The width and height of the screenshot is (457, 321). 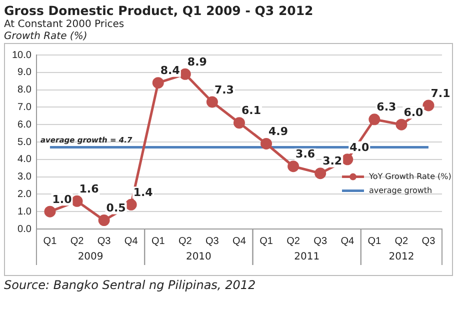 I want to click on y-tick-label: 6.0, so click(x=25, y=124).